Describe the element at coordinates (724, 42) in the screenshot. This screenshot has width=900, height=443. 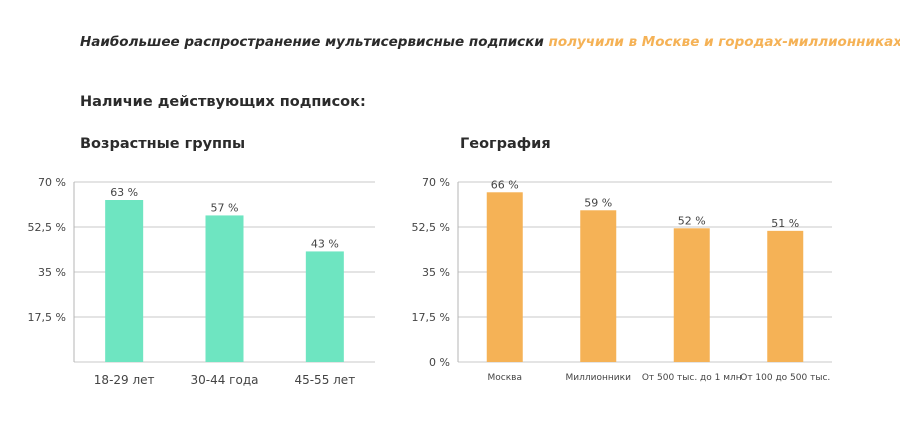
I see `headline-accent: получили в Москве и городах-миллионниках` at that location.